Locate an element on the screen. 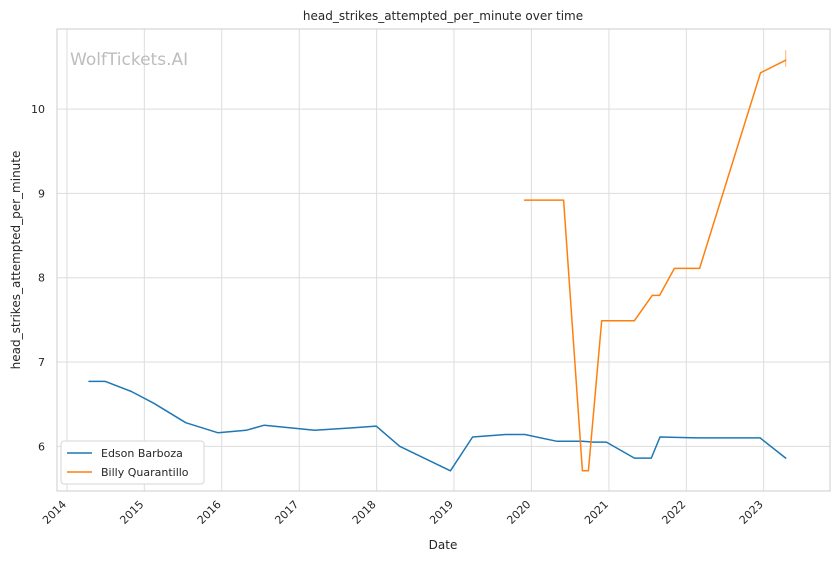 This screenshot has height=561, width=840. legend: Edson Barboza Billy Quarantillo is located at coordinates (132, 462).